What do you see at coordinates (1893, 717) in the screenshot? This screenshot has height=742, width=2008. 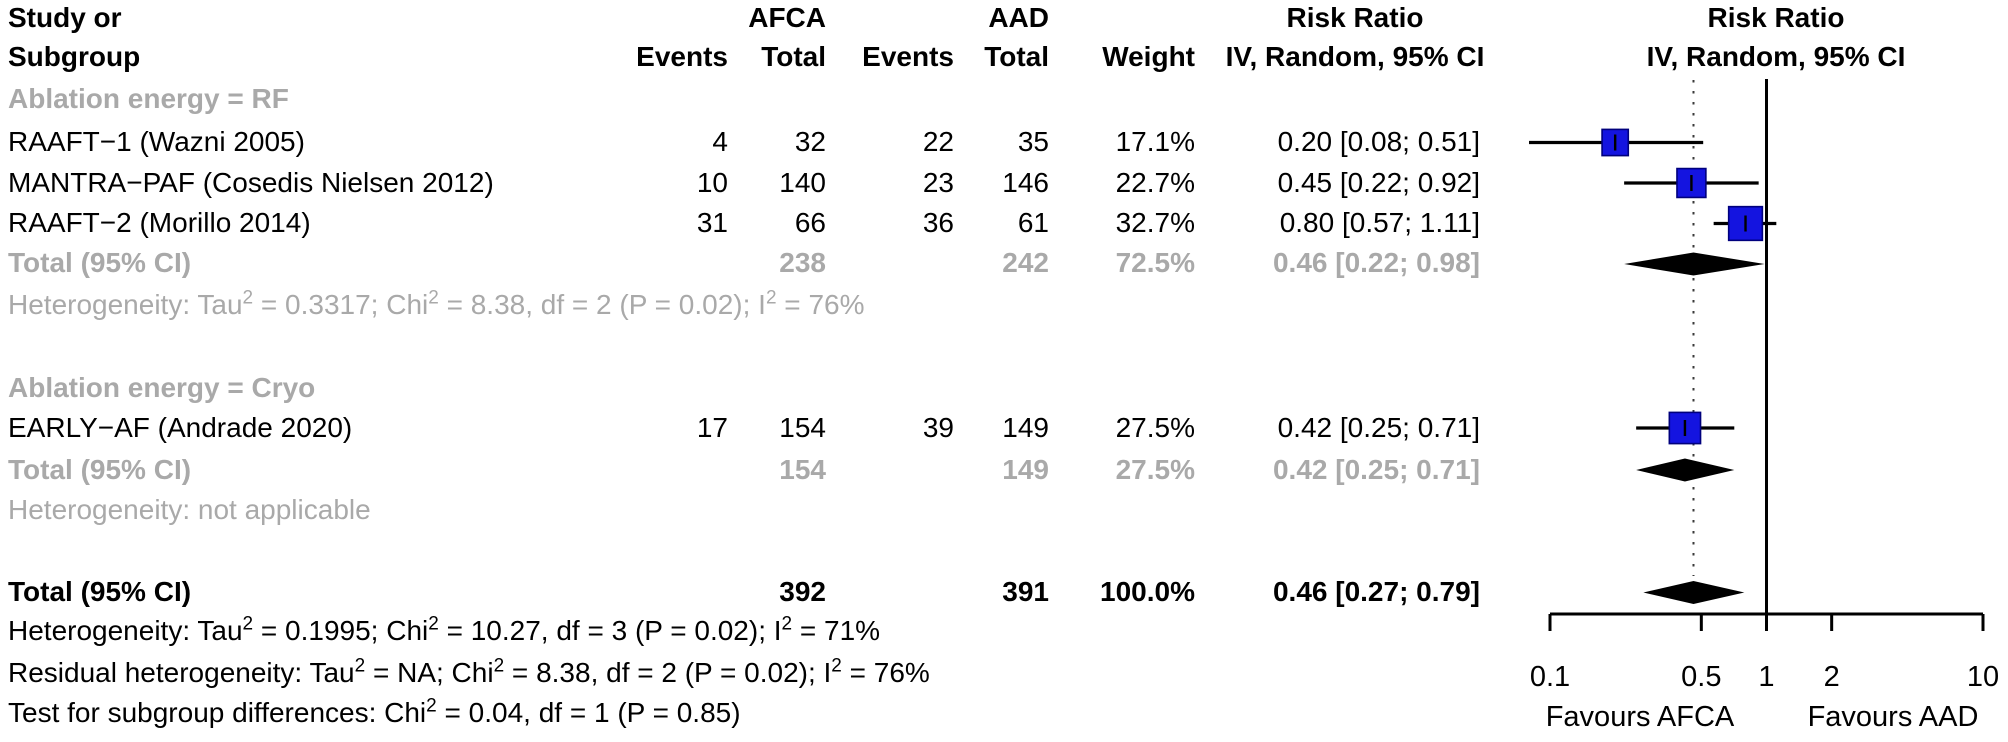 I see `favours-aad-label: Favours AAD` at bounding box center [1893, 717].